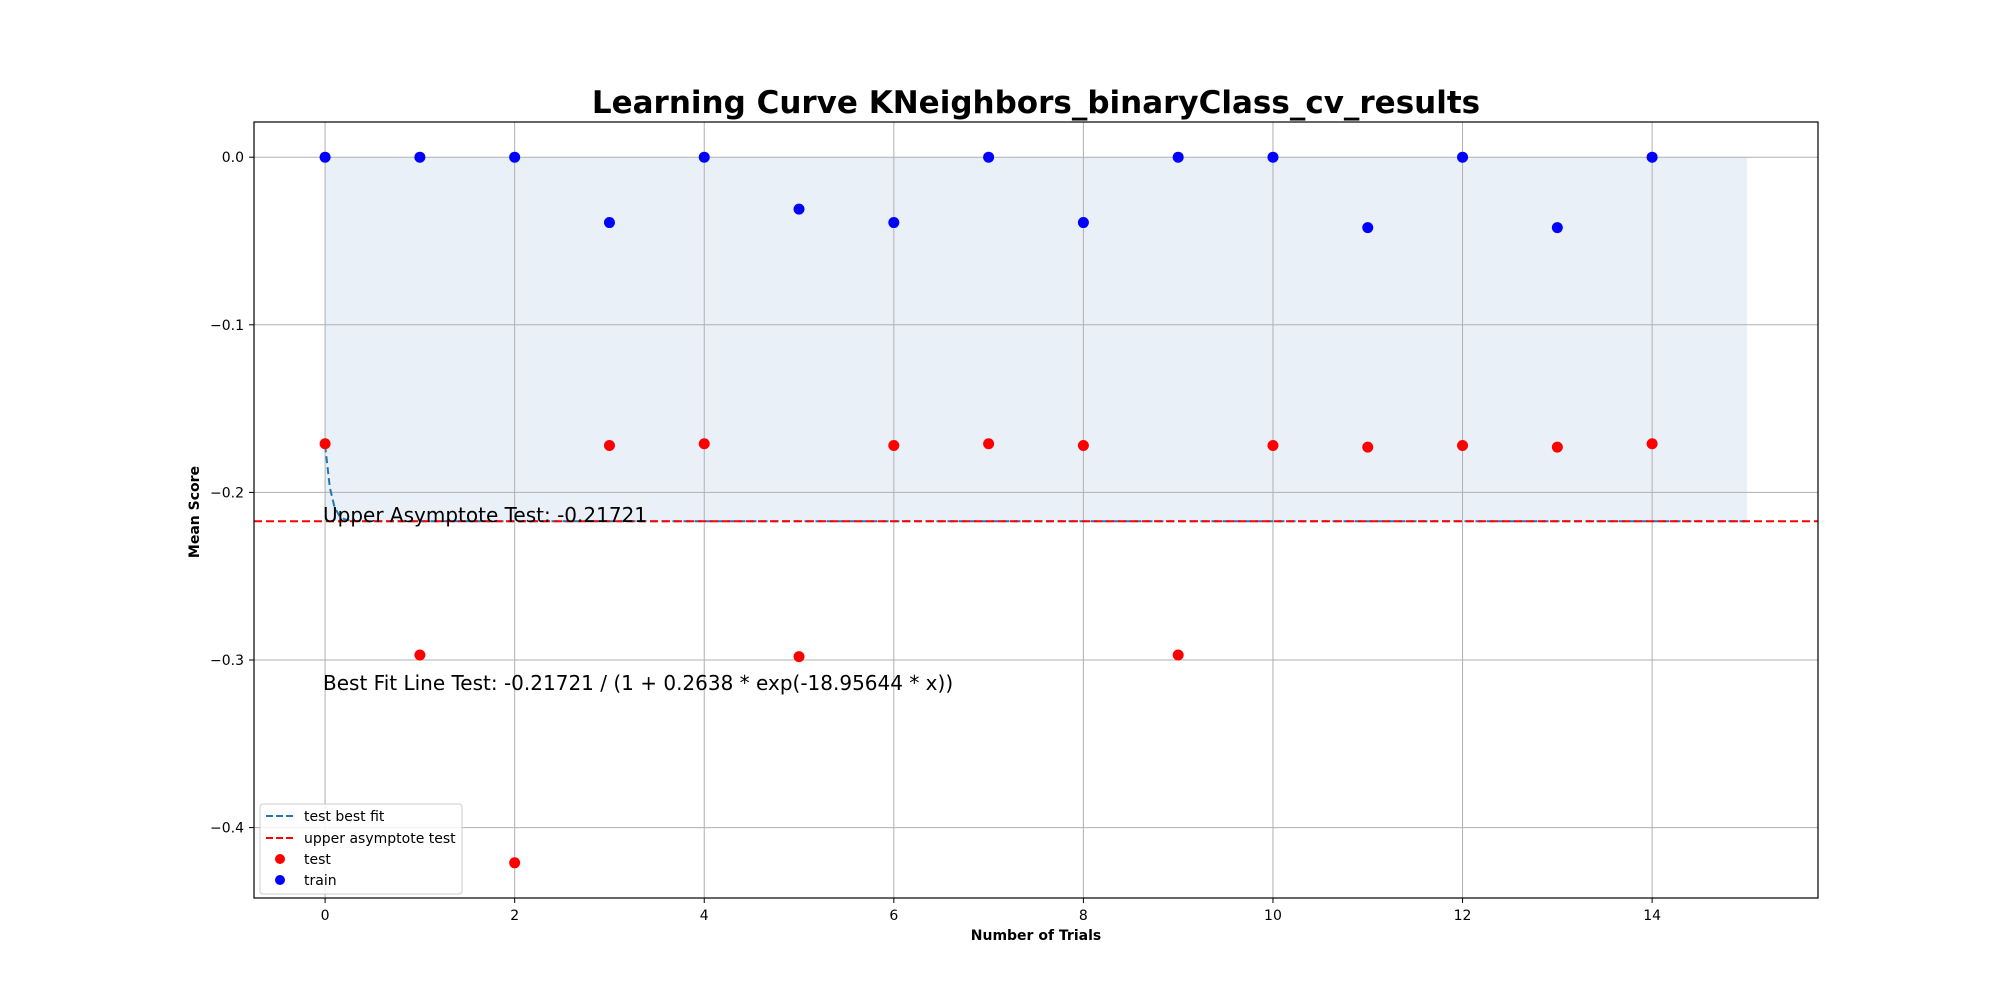  Describe the element at coordinates (1036, 936) in the screenshot. I see `x-axis-label: Number of Trials` at that location.